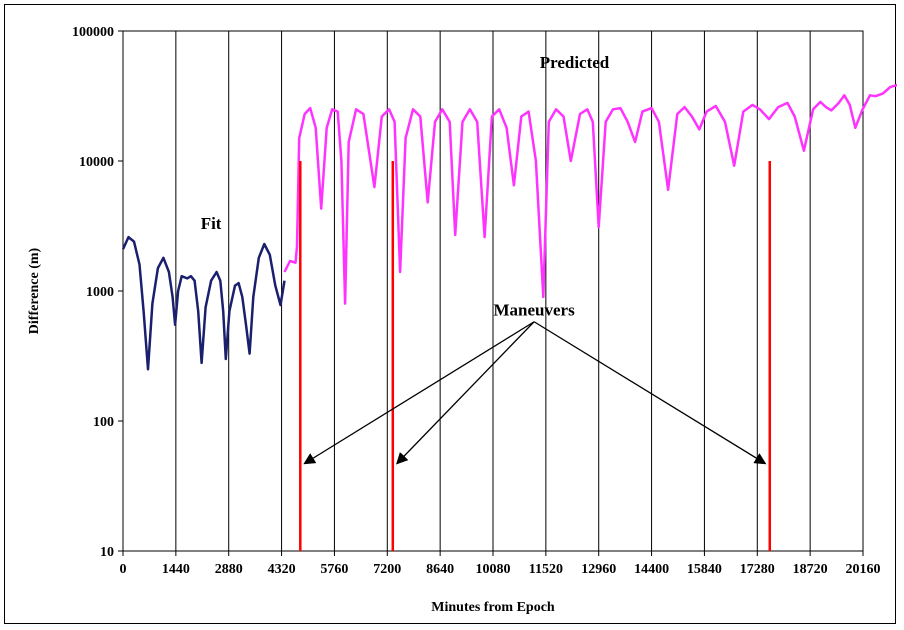 The height and width of the screenshot is (630, 904). I want to click on annotation-arrows, so click(535, 393).